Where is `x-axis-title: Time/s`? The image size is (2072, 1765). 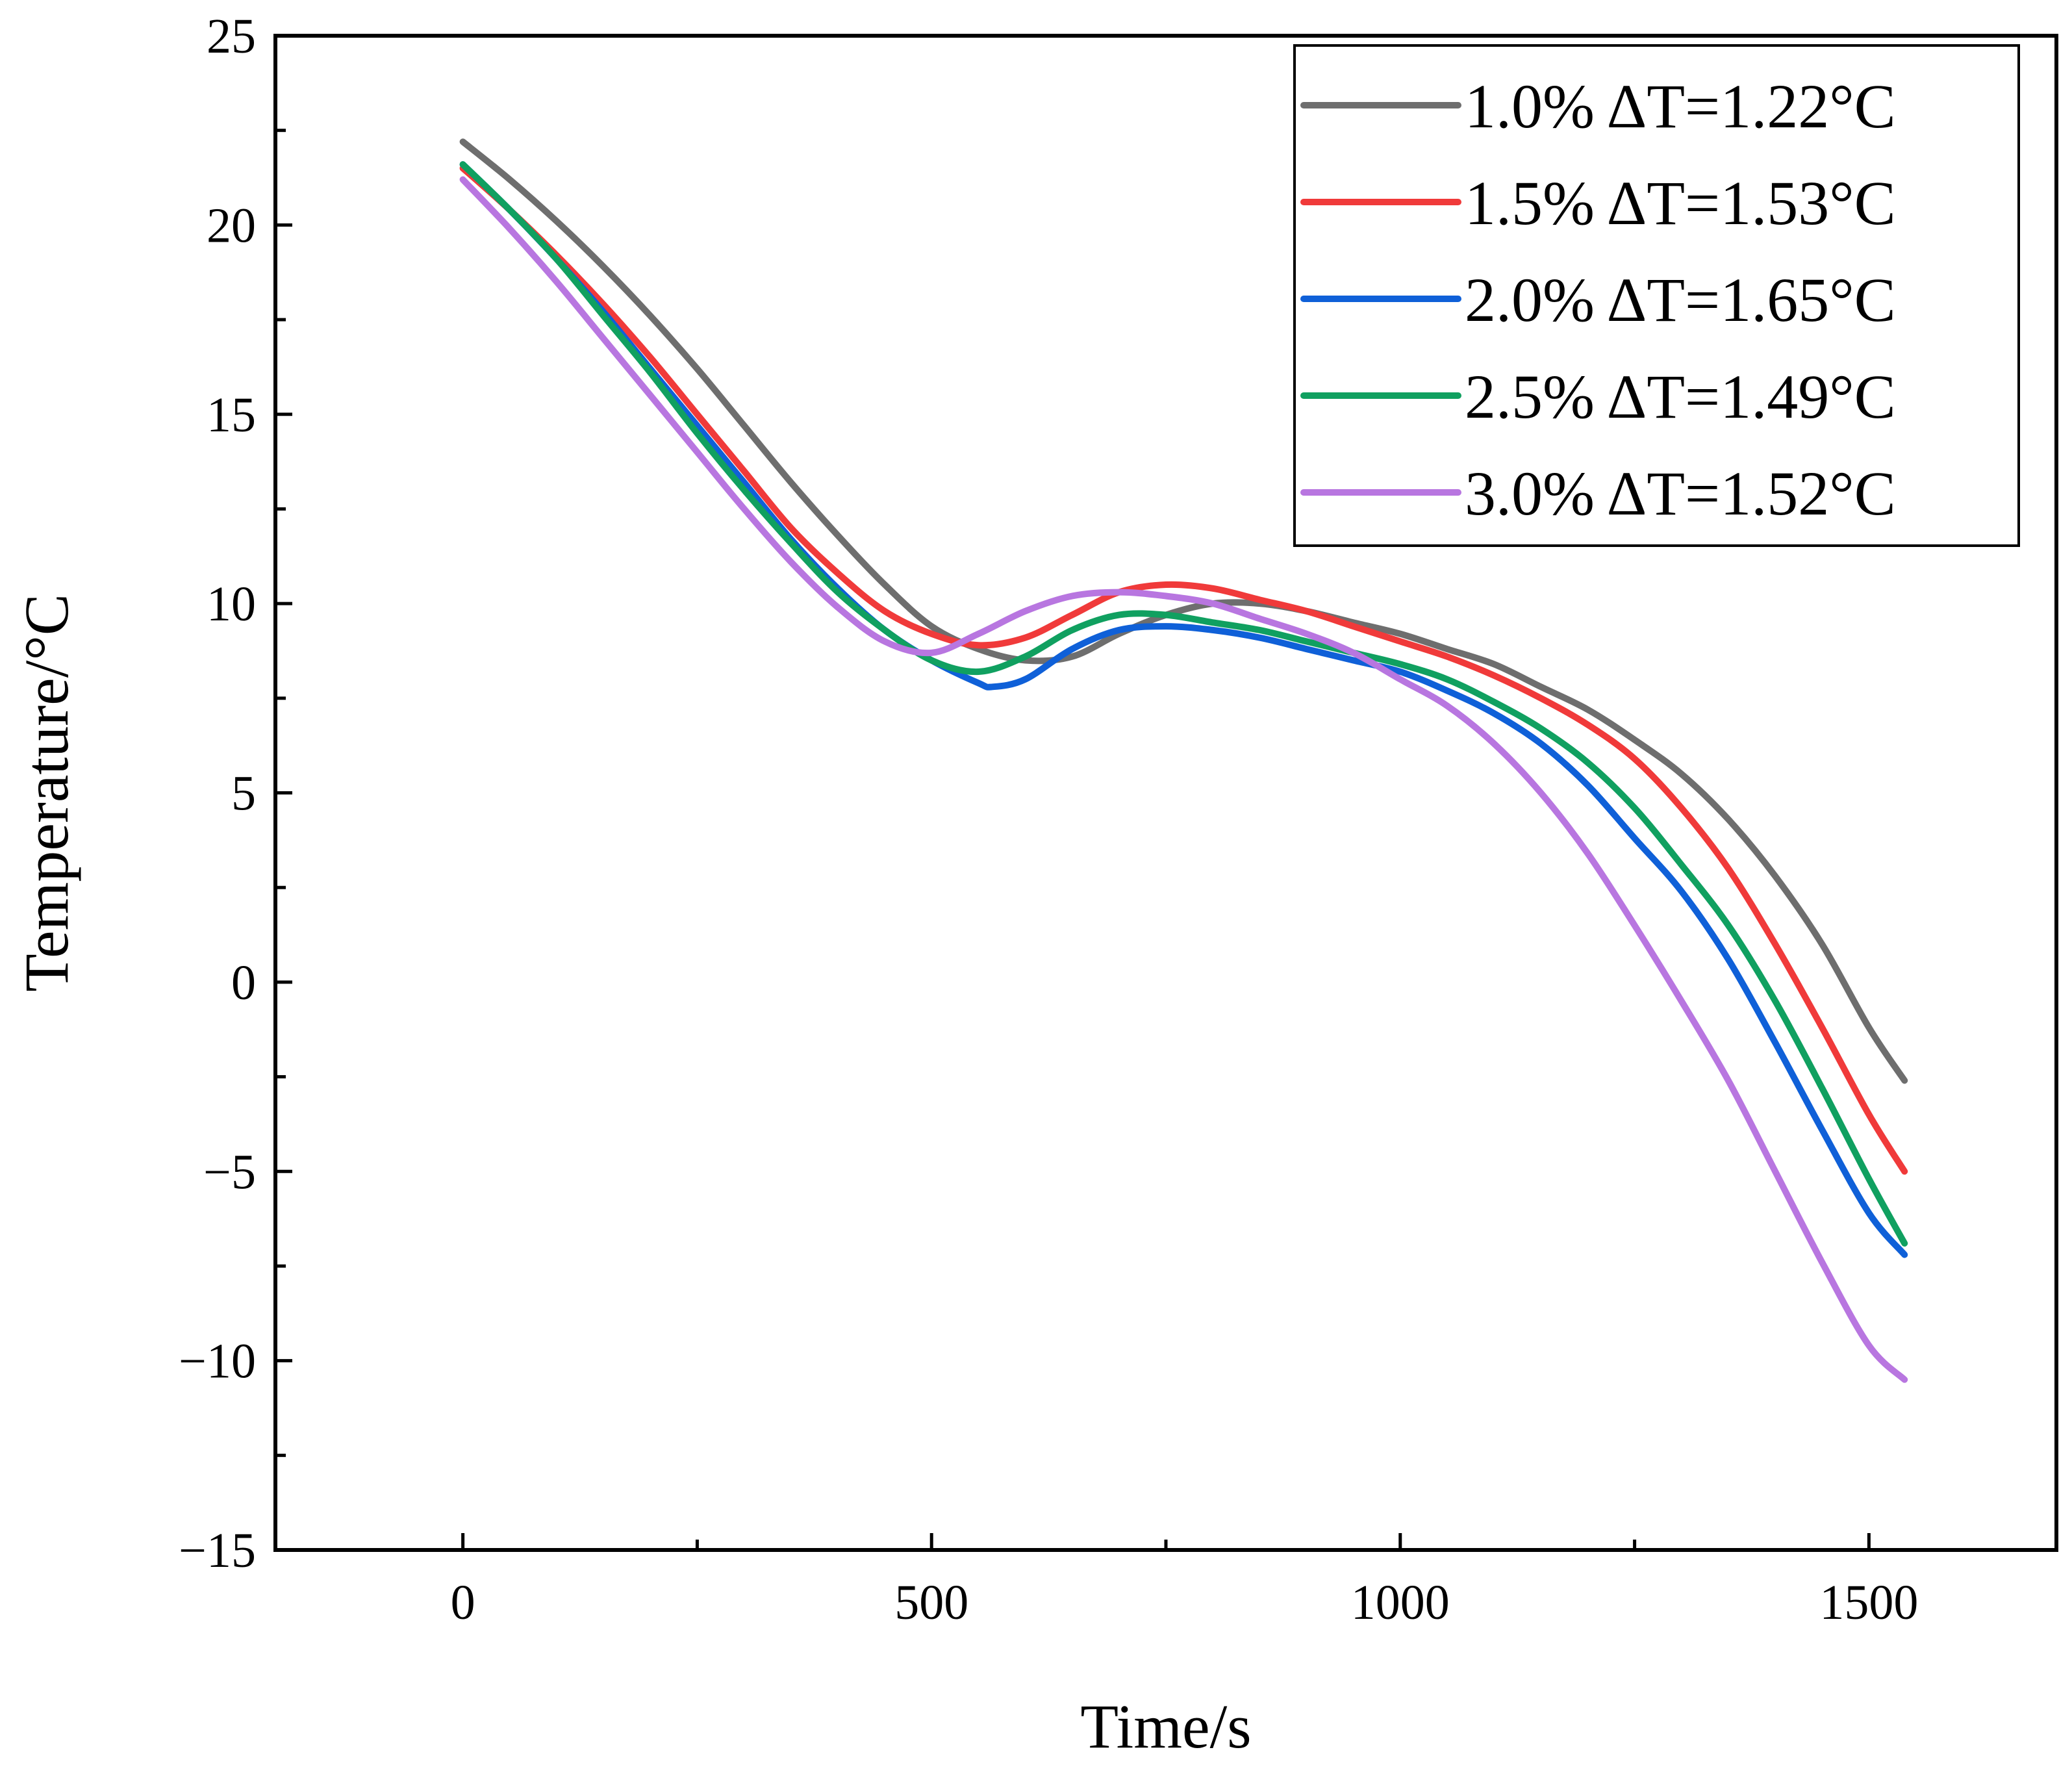
x-axis-title: Time/s is located at coordinates (1165, 1726).